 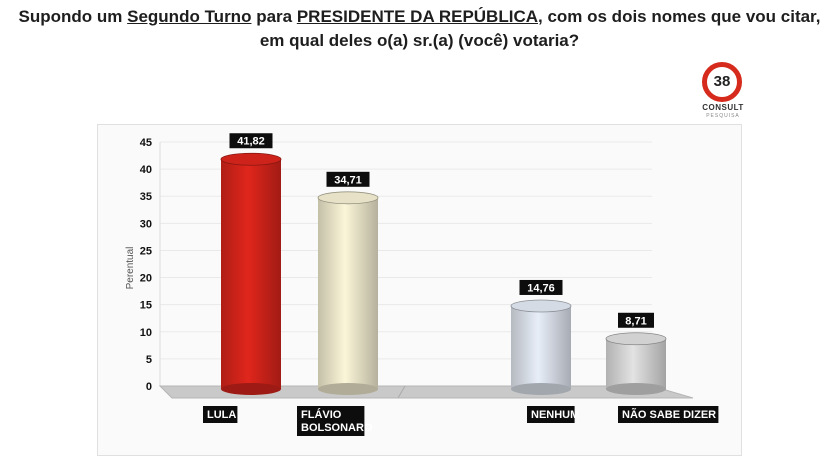 What do you see at coordinates (555, 415) in the screenshot?
I see `category-label: NENHUM` at bounding box center [555, 415].